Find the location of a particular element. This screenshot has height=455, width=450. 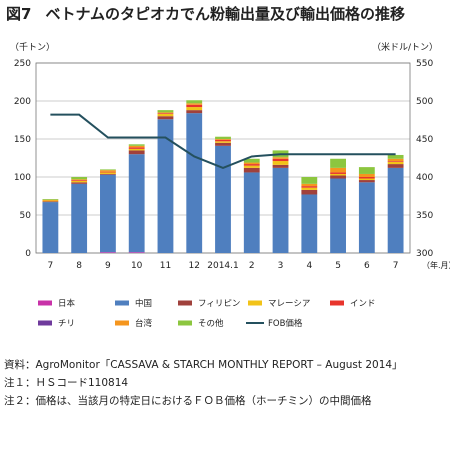

legend-label: マレーシア is located at coordinates (289, 304).